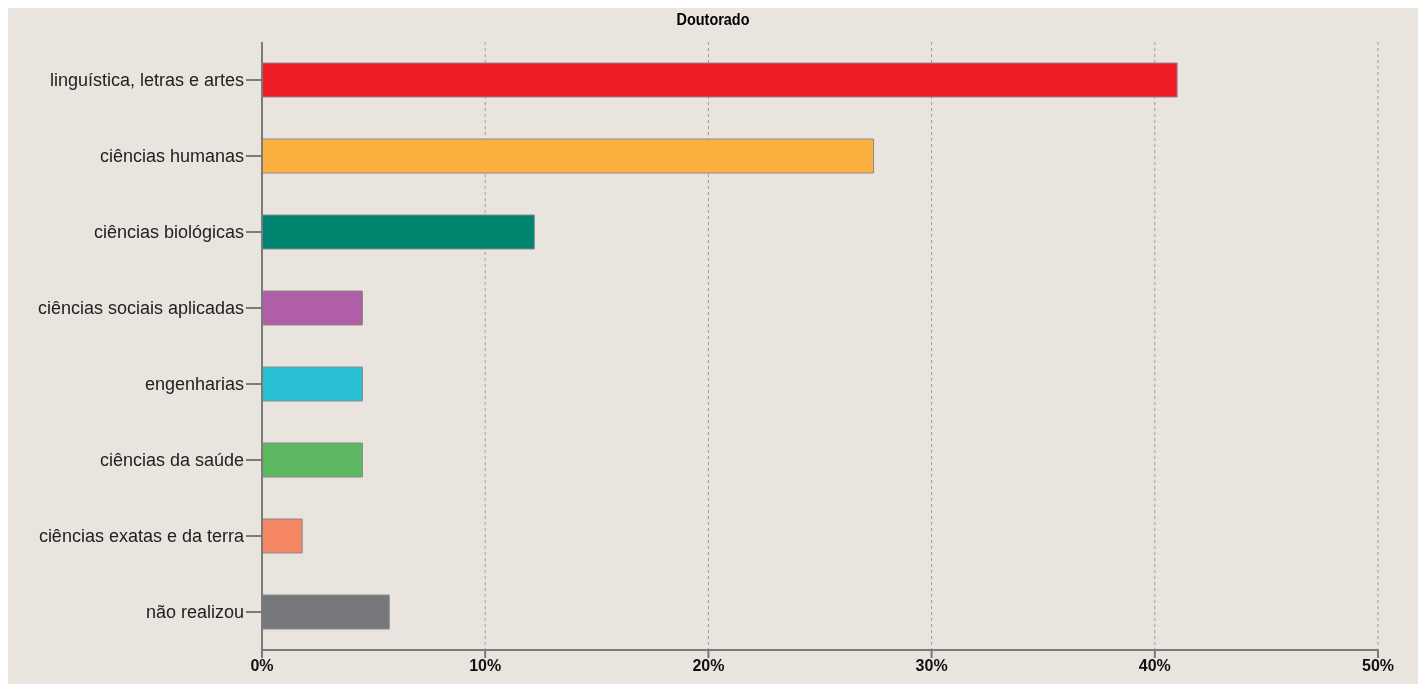 This screenshot has width=1426, height=692. What do you see at coordinates (713, 20) in the screenshot?
I see `chart-title: Doutorado` at bounding box center [713, 20].